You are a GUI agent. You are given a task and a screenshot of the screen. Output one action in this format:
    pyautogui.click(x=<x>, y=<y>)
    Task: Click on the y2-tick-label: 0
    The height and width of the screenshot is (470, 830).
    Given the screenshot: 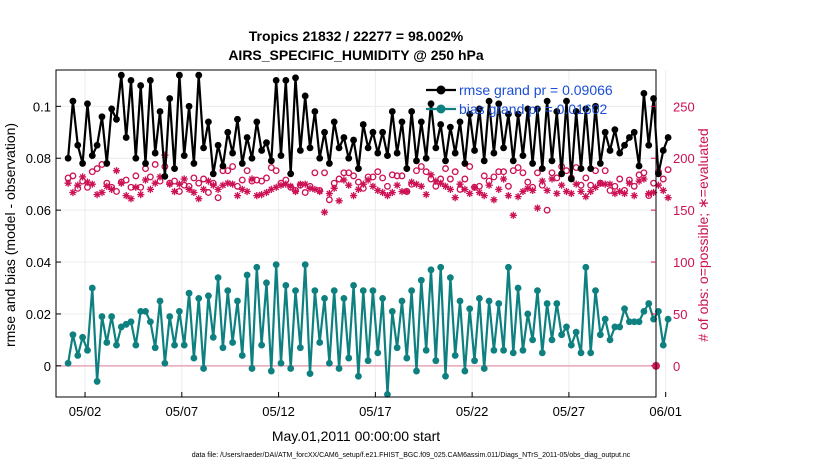 What is the action you would take?
    pyautogui.click(x=676, y=366)
    